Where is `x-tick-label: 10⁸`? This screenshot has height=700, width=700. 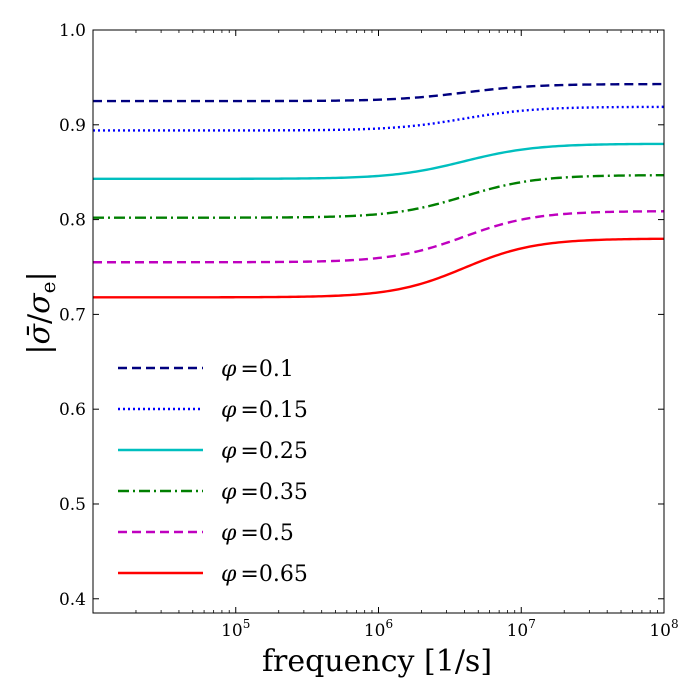 x-tick-label: 10⁸ is located at coordinates (663, 629).